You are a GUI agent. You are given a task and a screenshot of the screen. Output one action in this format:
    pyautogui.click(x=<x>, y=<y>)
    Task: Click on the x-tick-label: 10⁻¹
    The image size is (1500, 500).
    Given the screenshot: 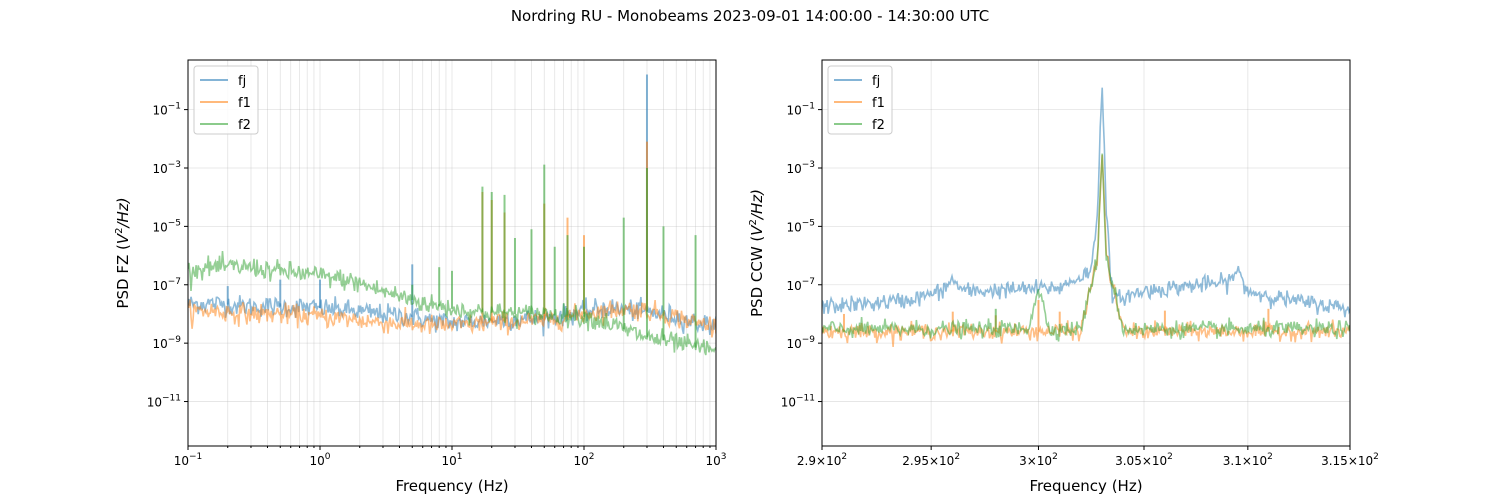 What is the action you would take?
    pyautogui.click(x=188, y=460)
    